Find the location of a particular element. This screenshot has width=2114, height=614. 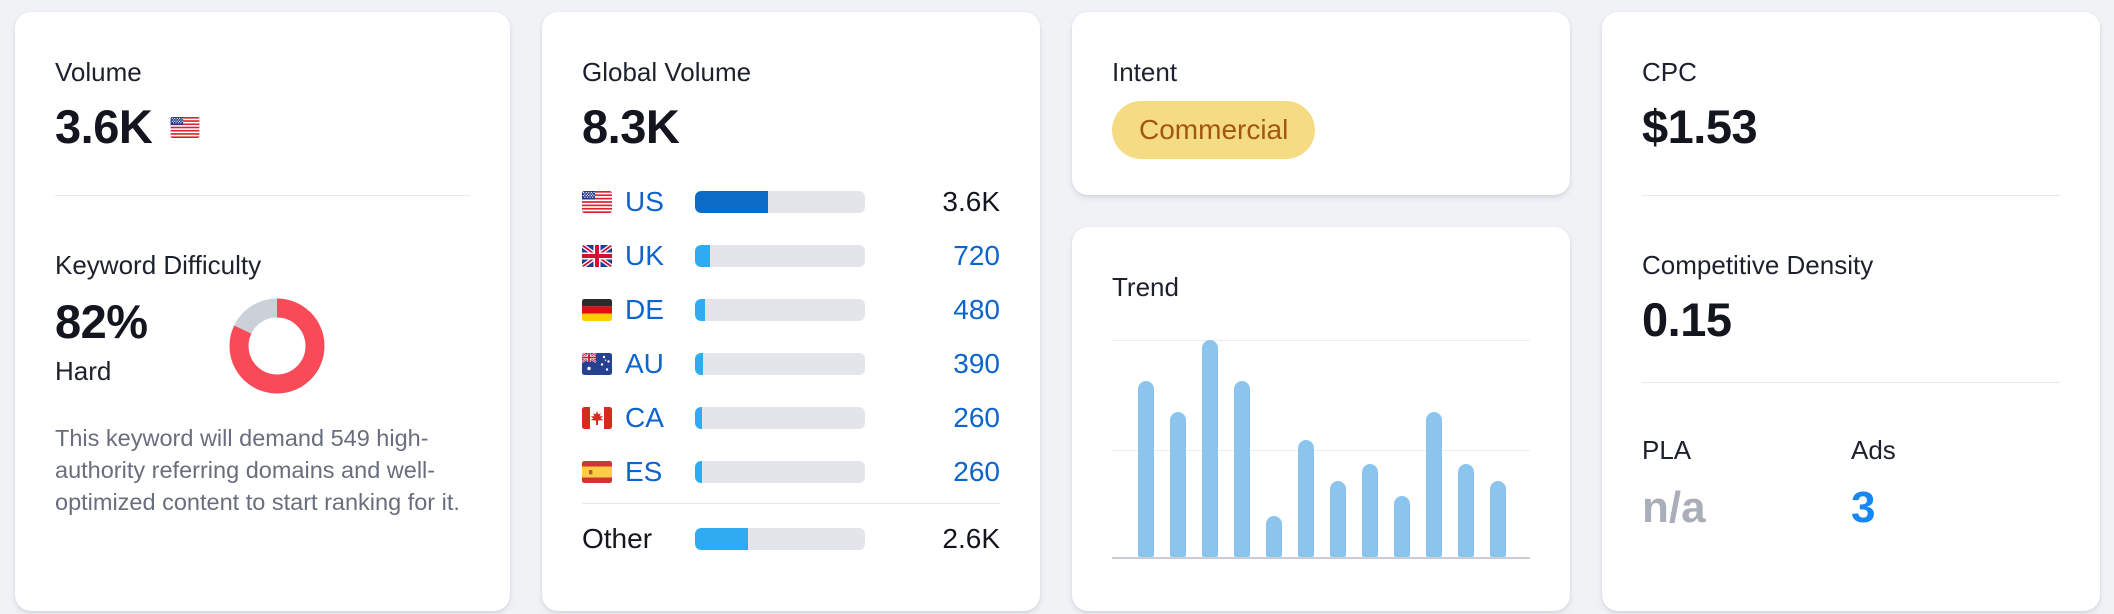

competitive-density-label: Competitive Density is located at coordinates (1758, 265).